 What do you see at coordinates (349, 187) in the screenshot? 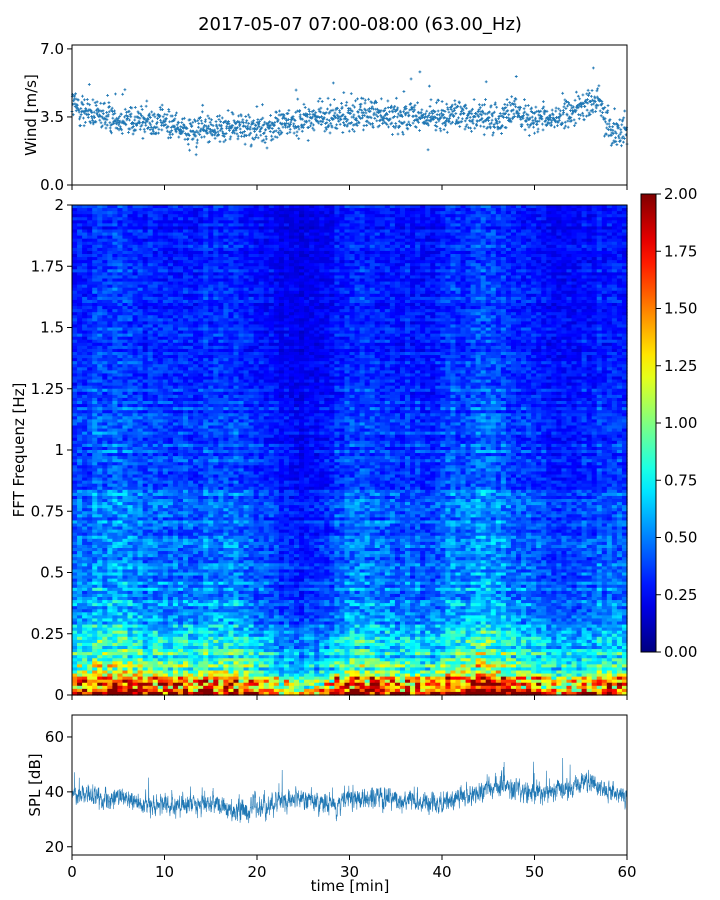
I see `wind-x-ticks` at bounding box center [349, 187].